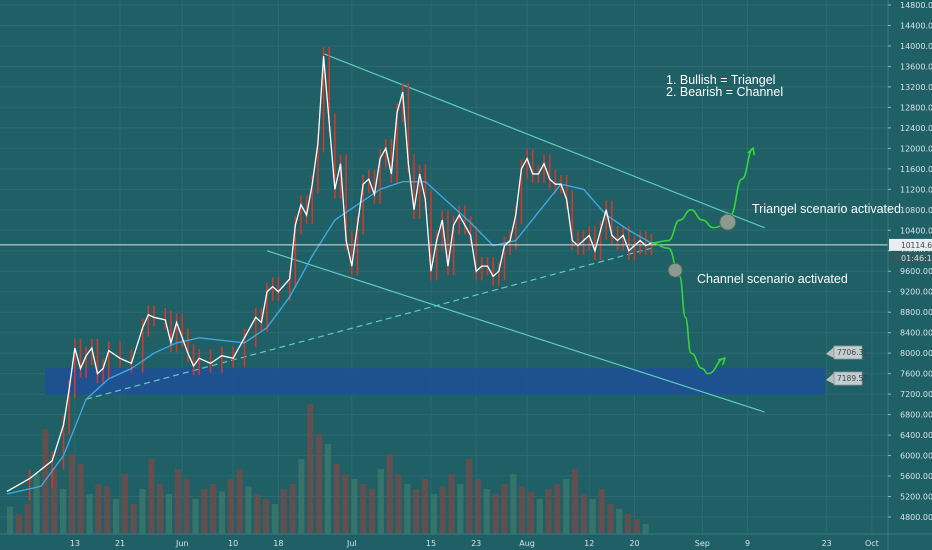  I want to click on x-tick-label: 12, so click(589, 543).